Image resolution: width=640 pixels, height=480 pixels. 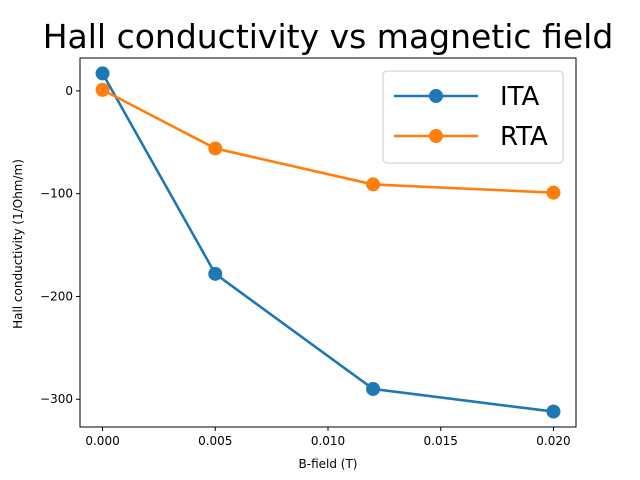 What do you see at coordinates (56, 399) in the screenshot?
I see `y-tick-label: −300` at bounding box center [56, 399].